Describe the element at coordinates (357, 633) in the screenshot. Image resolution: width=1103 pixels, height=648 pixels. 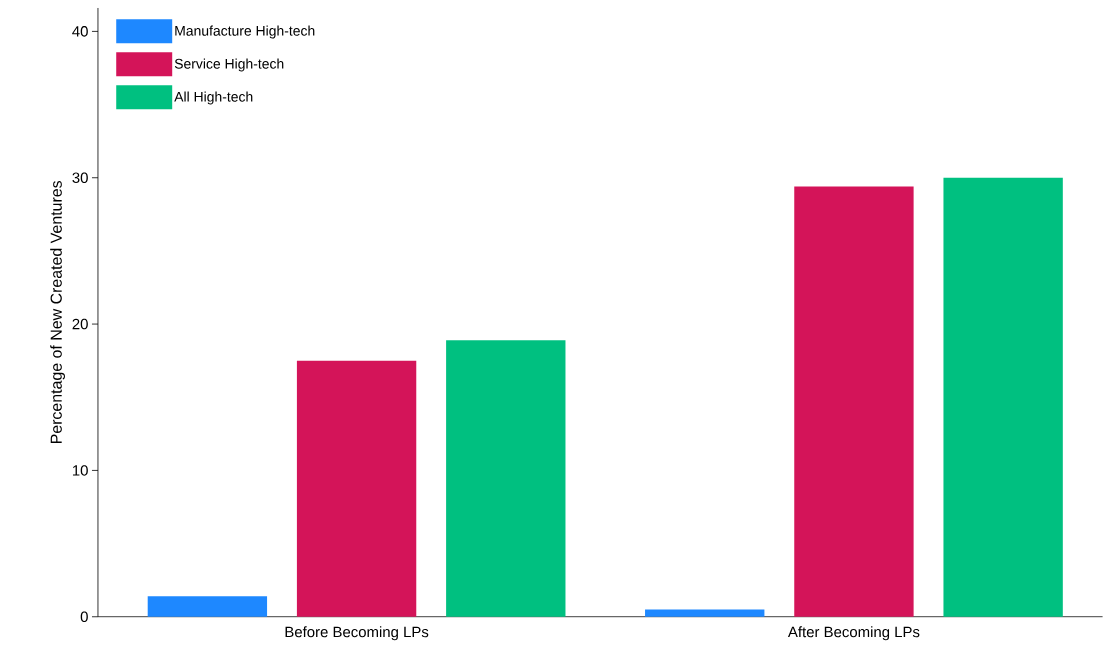
I see `x-tick-label: Before Becoming LPs` at that location.